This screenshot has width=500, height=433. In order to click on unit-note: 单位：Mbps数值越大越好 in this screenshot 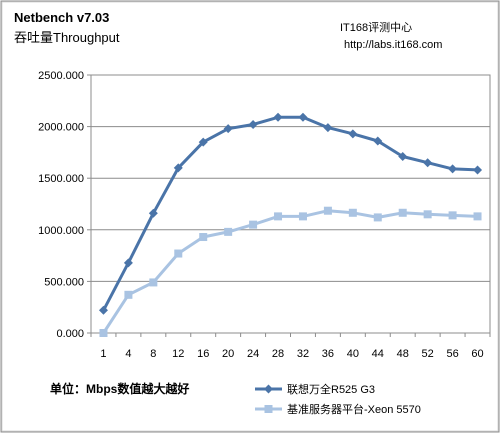, I will do `click(119, 388)`.